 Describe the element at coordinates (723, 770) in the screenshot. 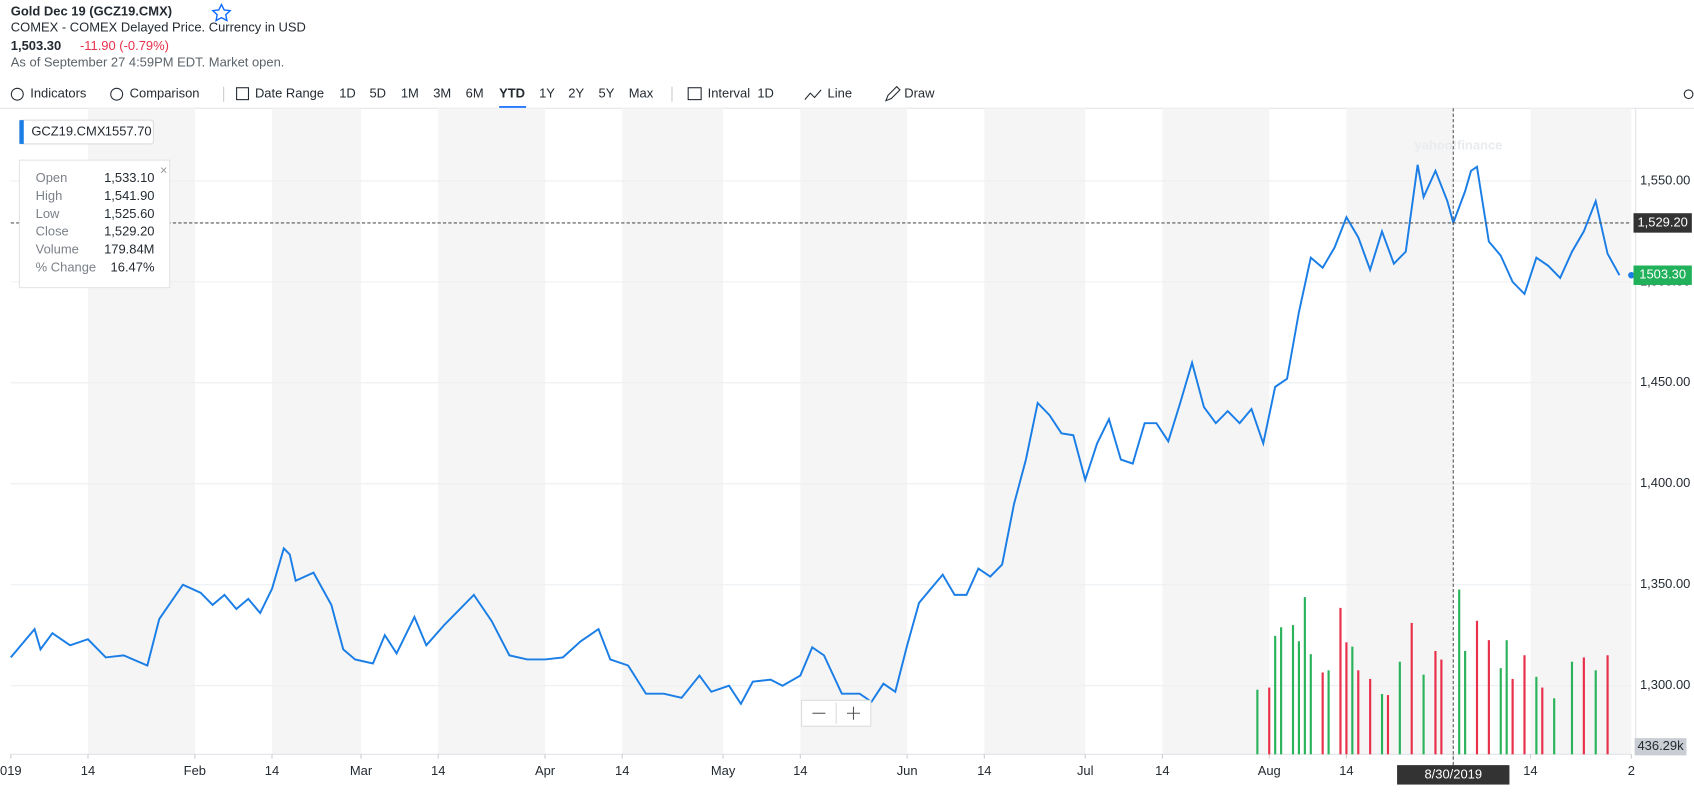

I see `x-tick-label: May` at that location.